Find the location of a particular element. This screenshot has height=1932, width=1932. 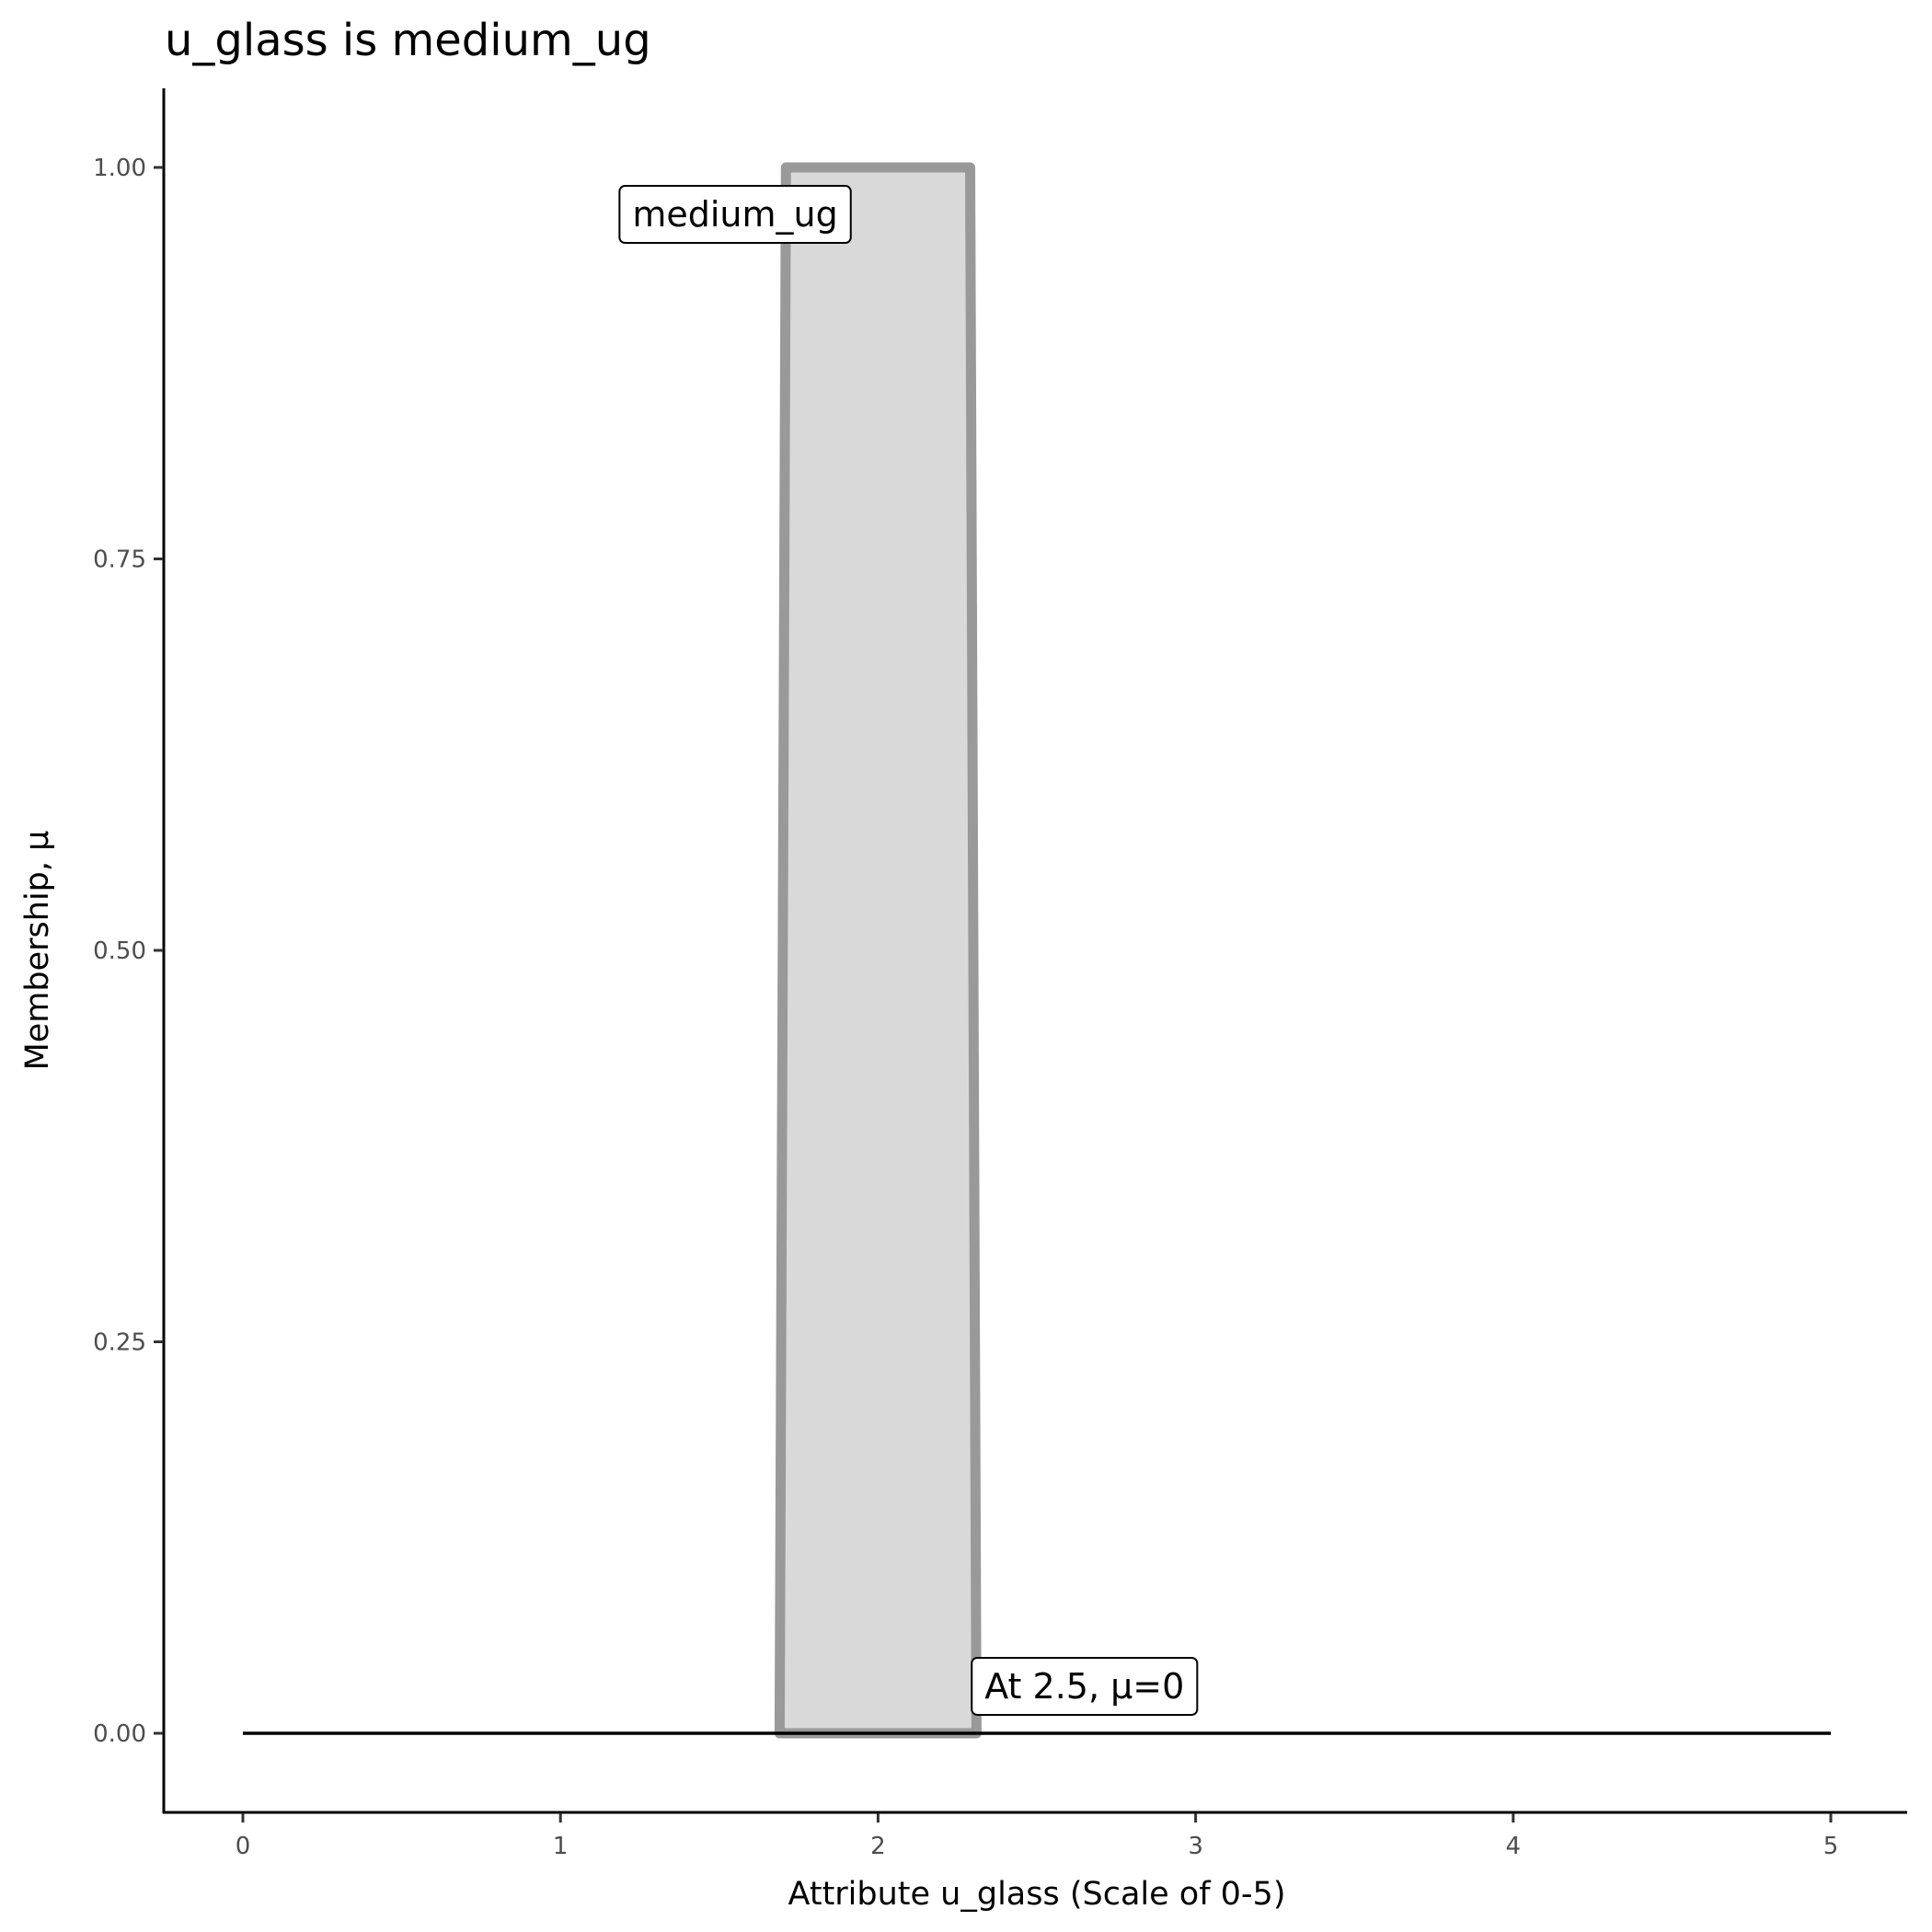

x-tick-label: 1 is located at coordinates (561, 1846).